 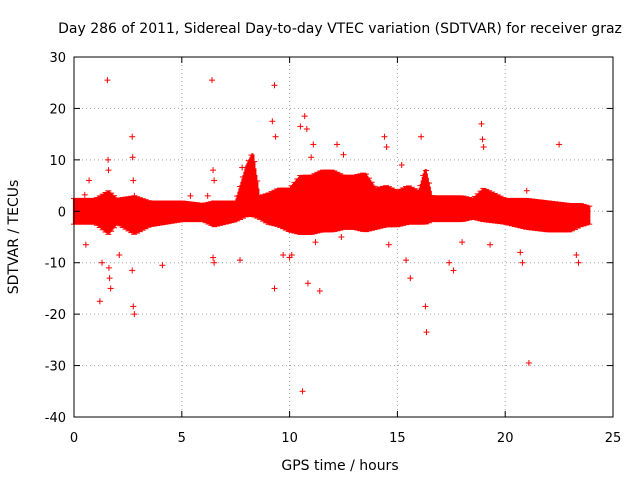 What do you see at coordinates (613, 438) in the screenshot?
I see `x-tick-label: 25` at bounding box center [613, 438].